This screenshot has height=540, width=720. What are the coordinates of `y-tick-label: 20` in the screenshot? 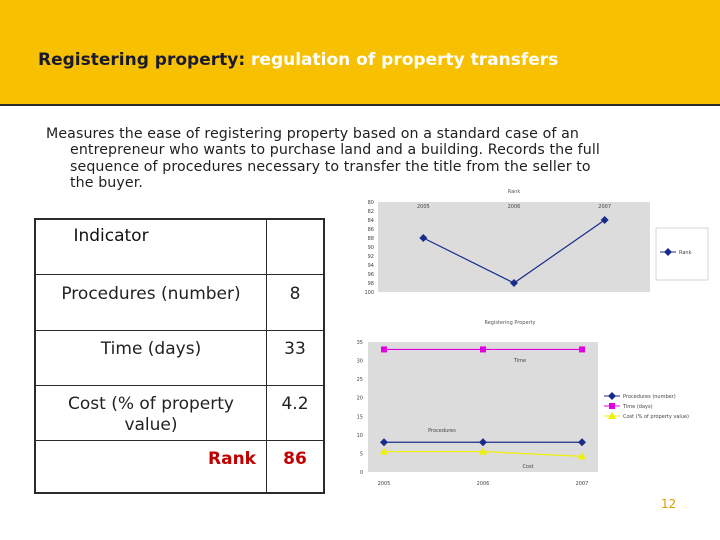 It's located at (360, 399).